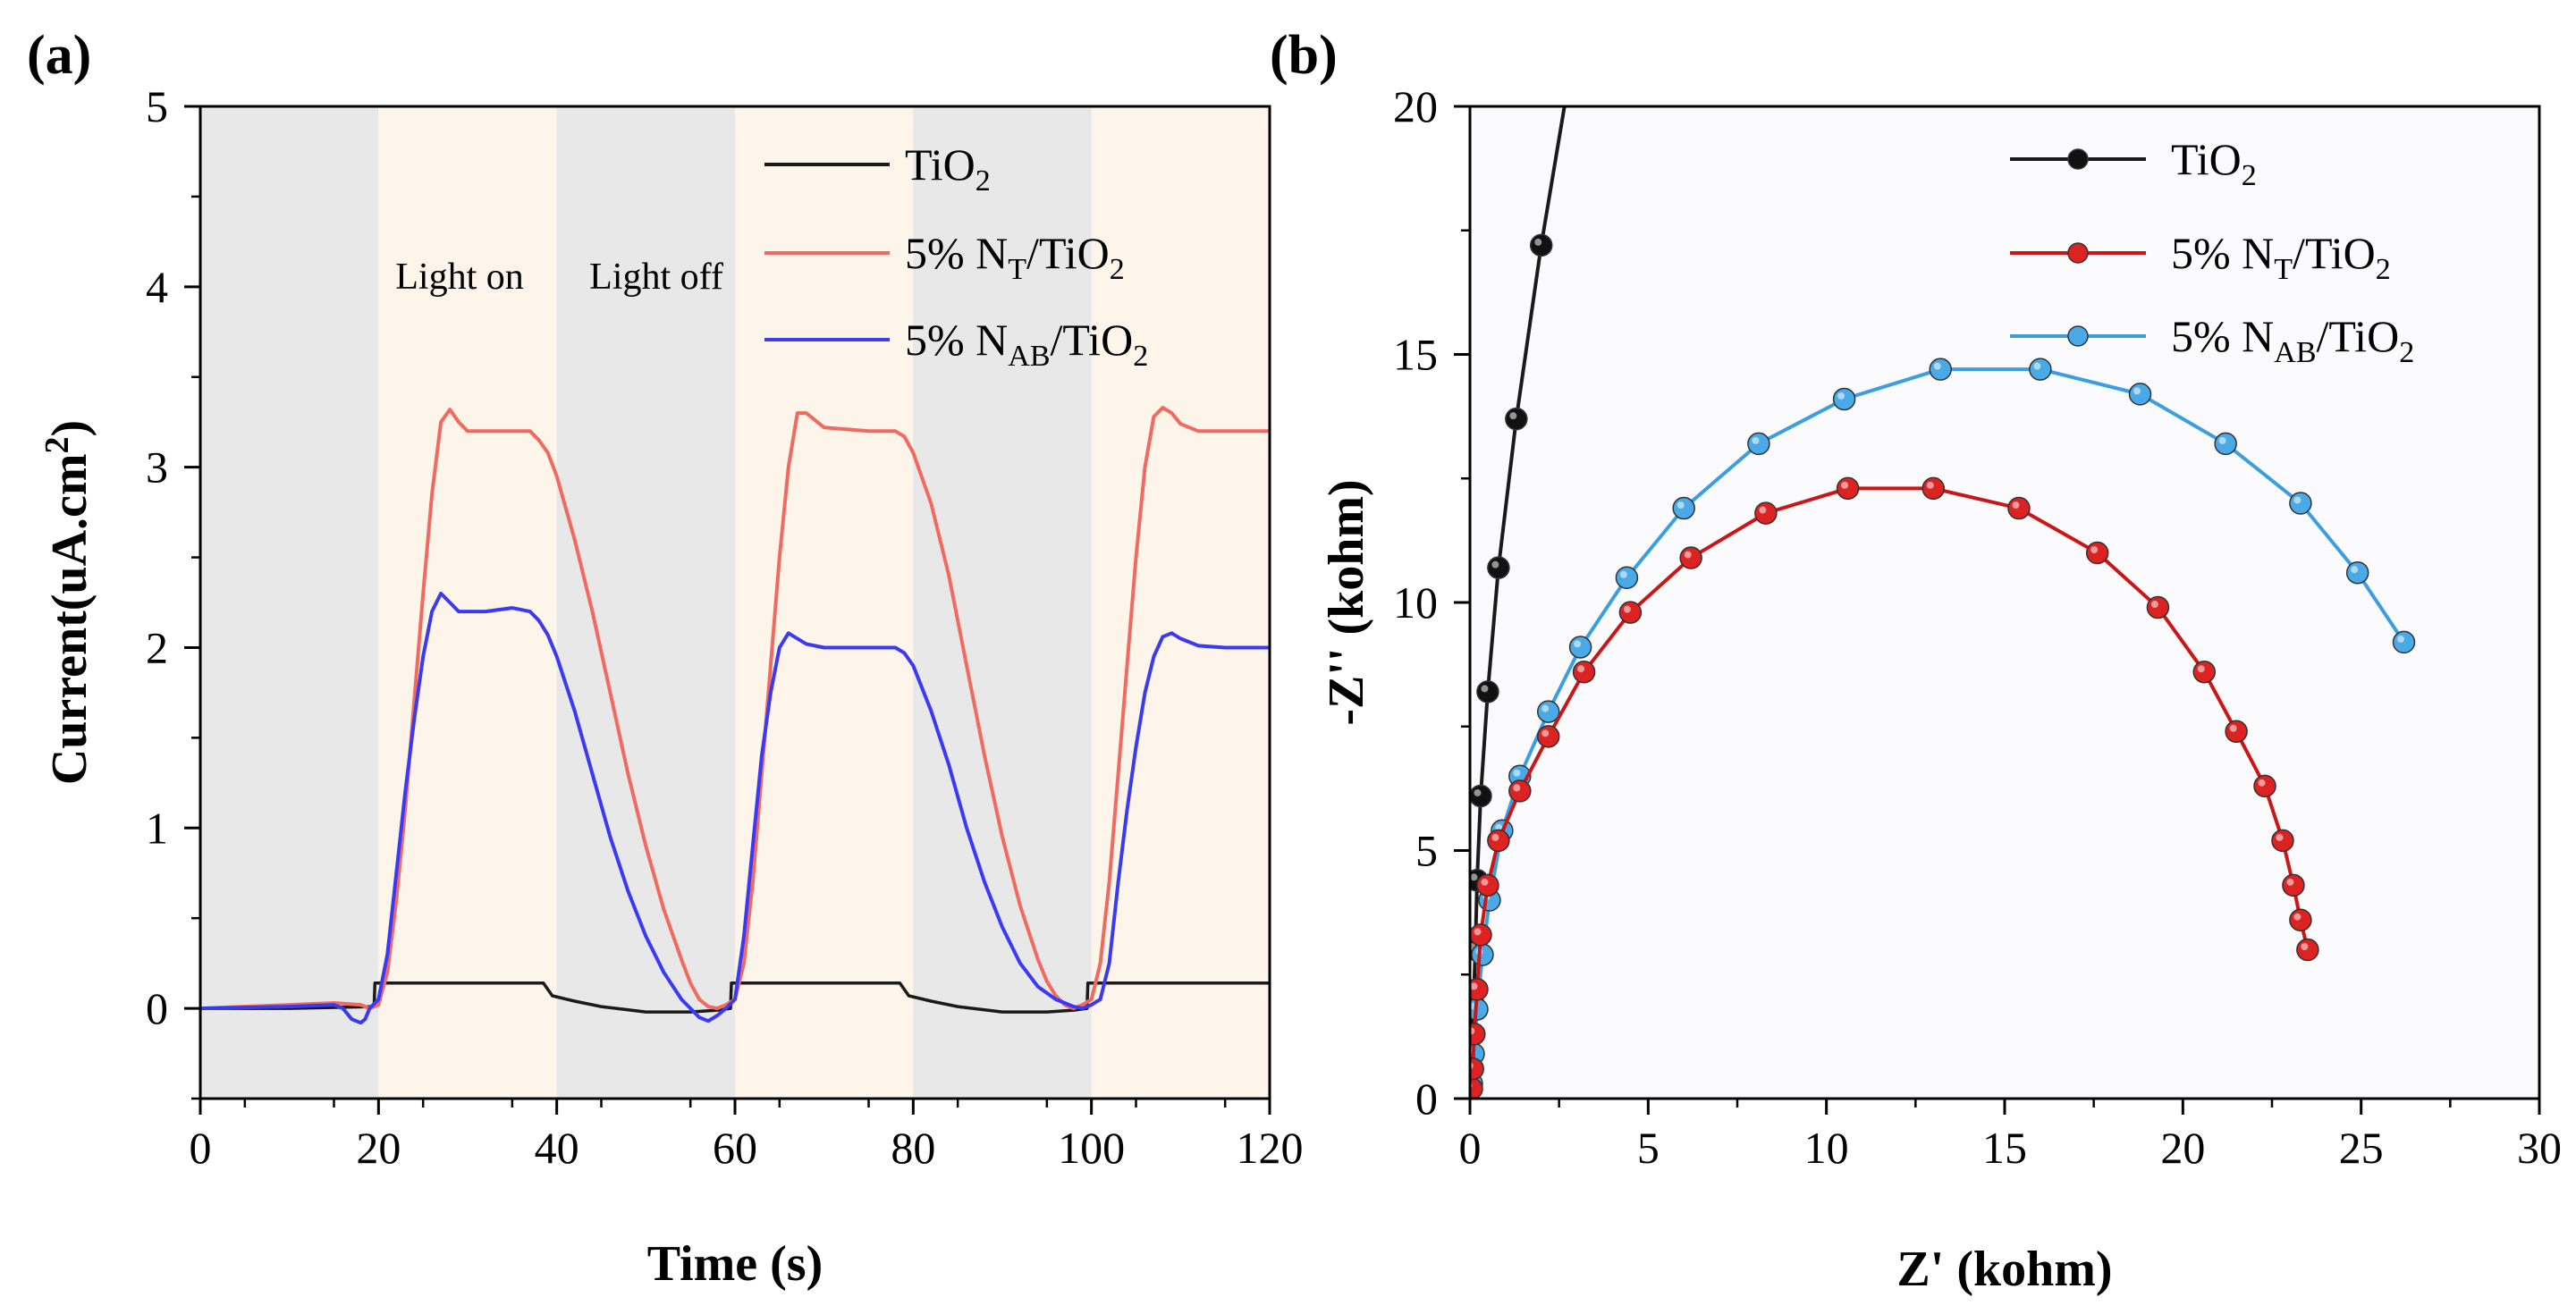  I want to click on legend-label-nab-tio2: 5% NAB/TiO2, so click(1026, 344).